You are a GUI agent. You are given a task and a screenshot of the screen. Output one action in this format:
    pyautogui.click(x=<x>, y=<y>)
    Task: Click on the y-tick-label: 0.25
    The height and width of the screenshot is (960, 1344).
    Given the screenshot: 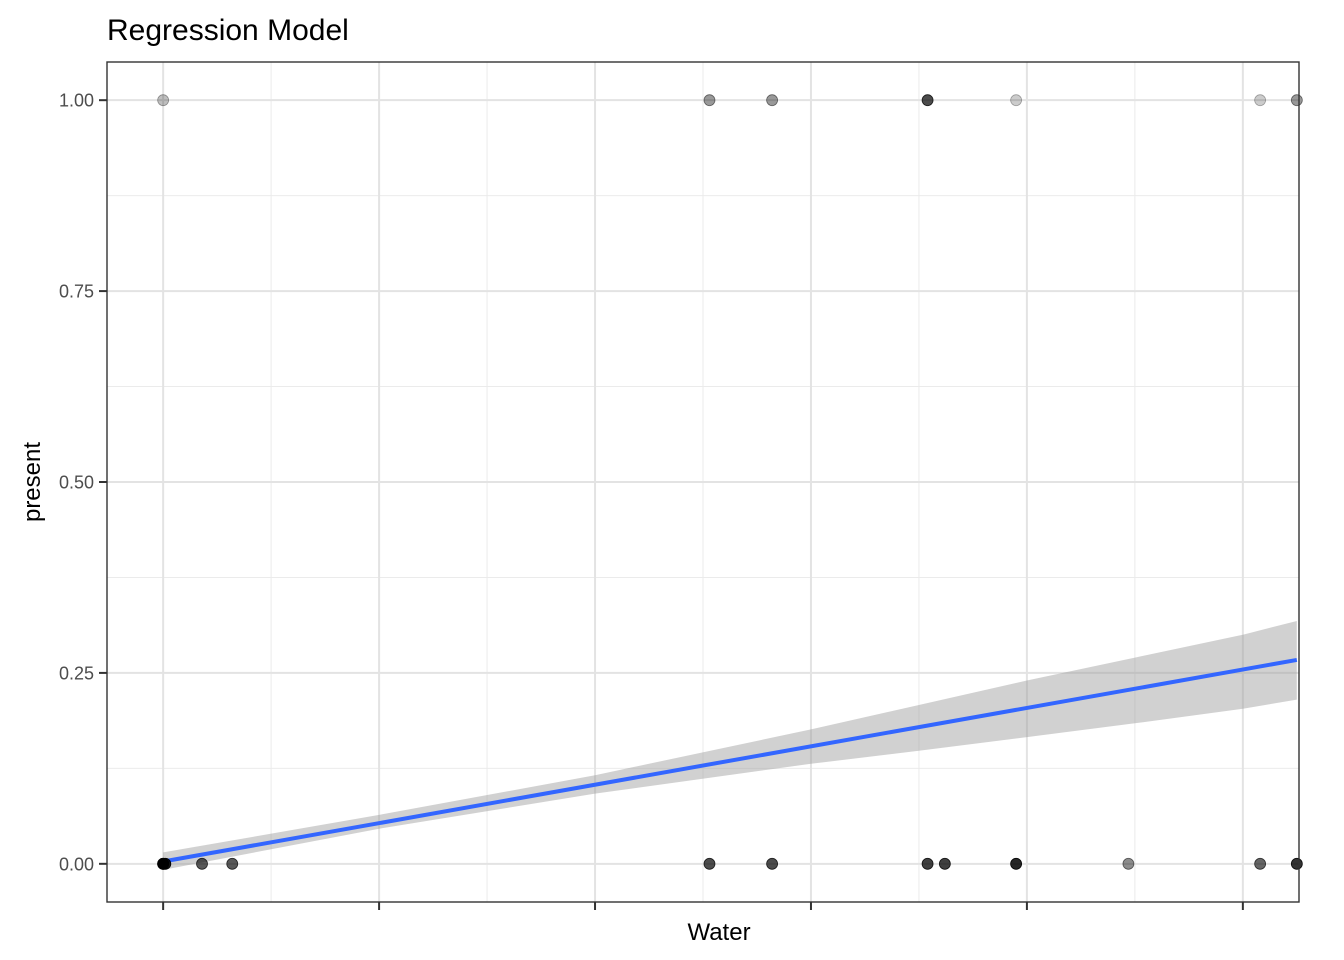 What is the action you would take?
    pyautogui.click(x=76, y=673)
    